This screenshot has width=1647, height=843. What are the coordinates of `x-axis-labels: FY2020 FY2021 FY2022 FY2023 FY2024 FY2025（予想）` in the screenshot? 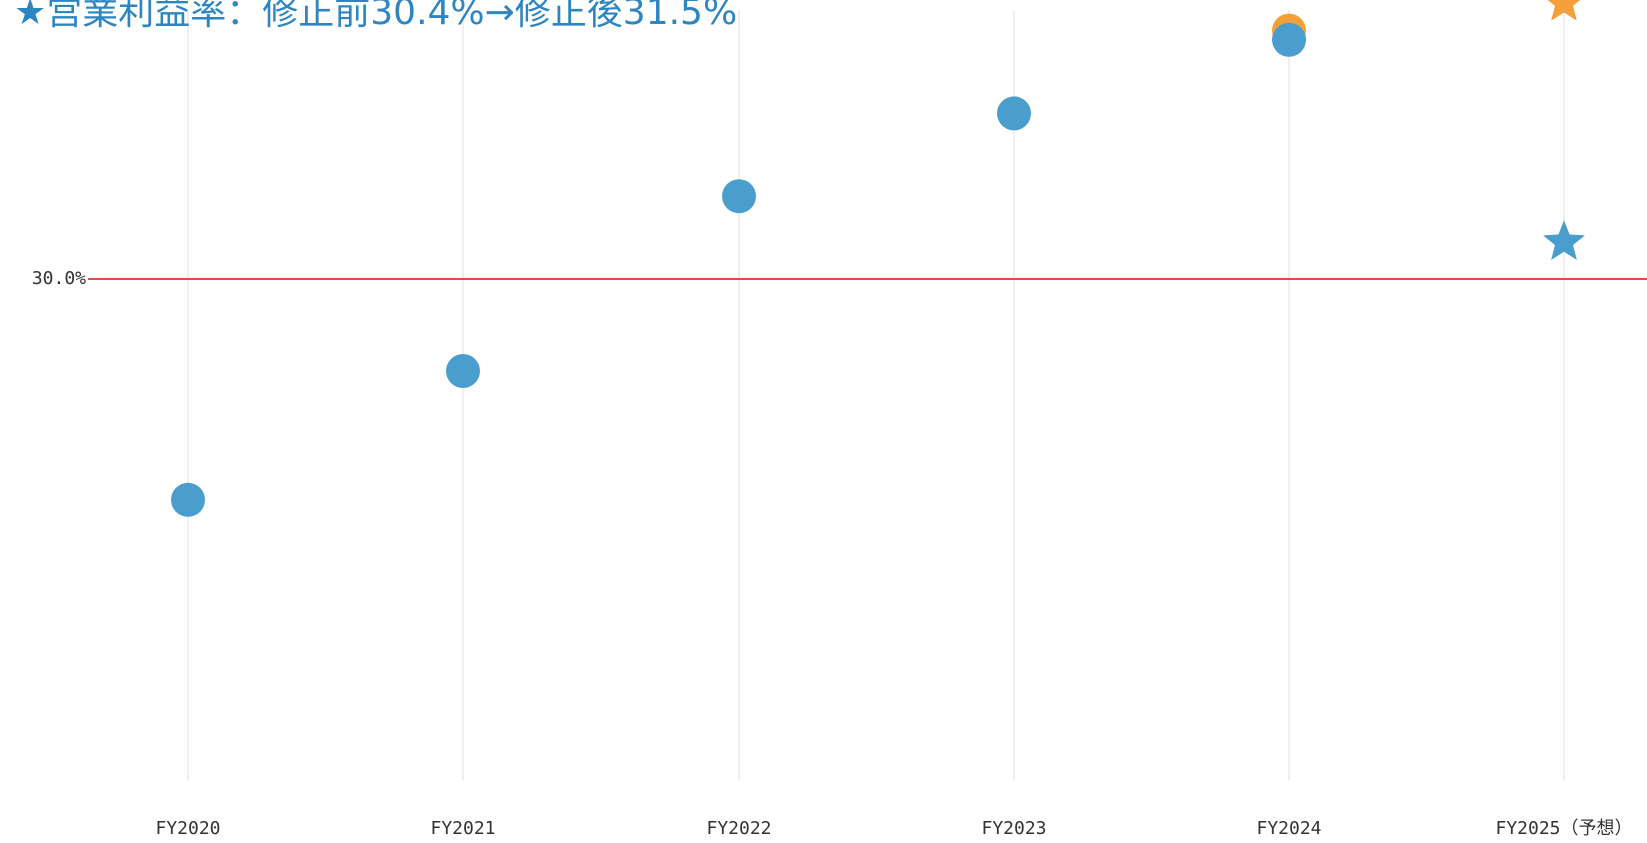 It's located at (893, 828).